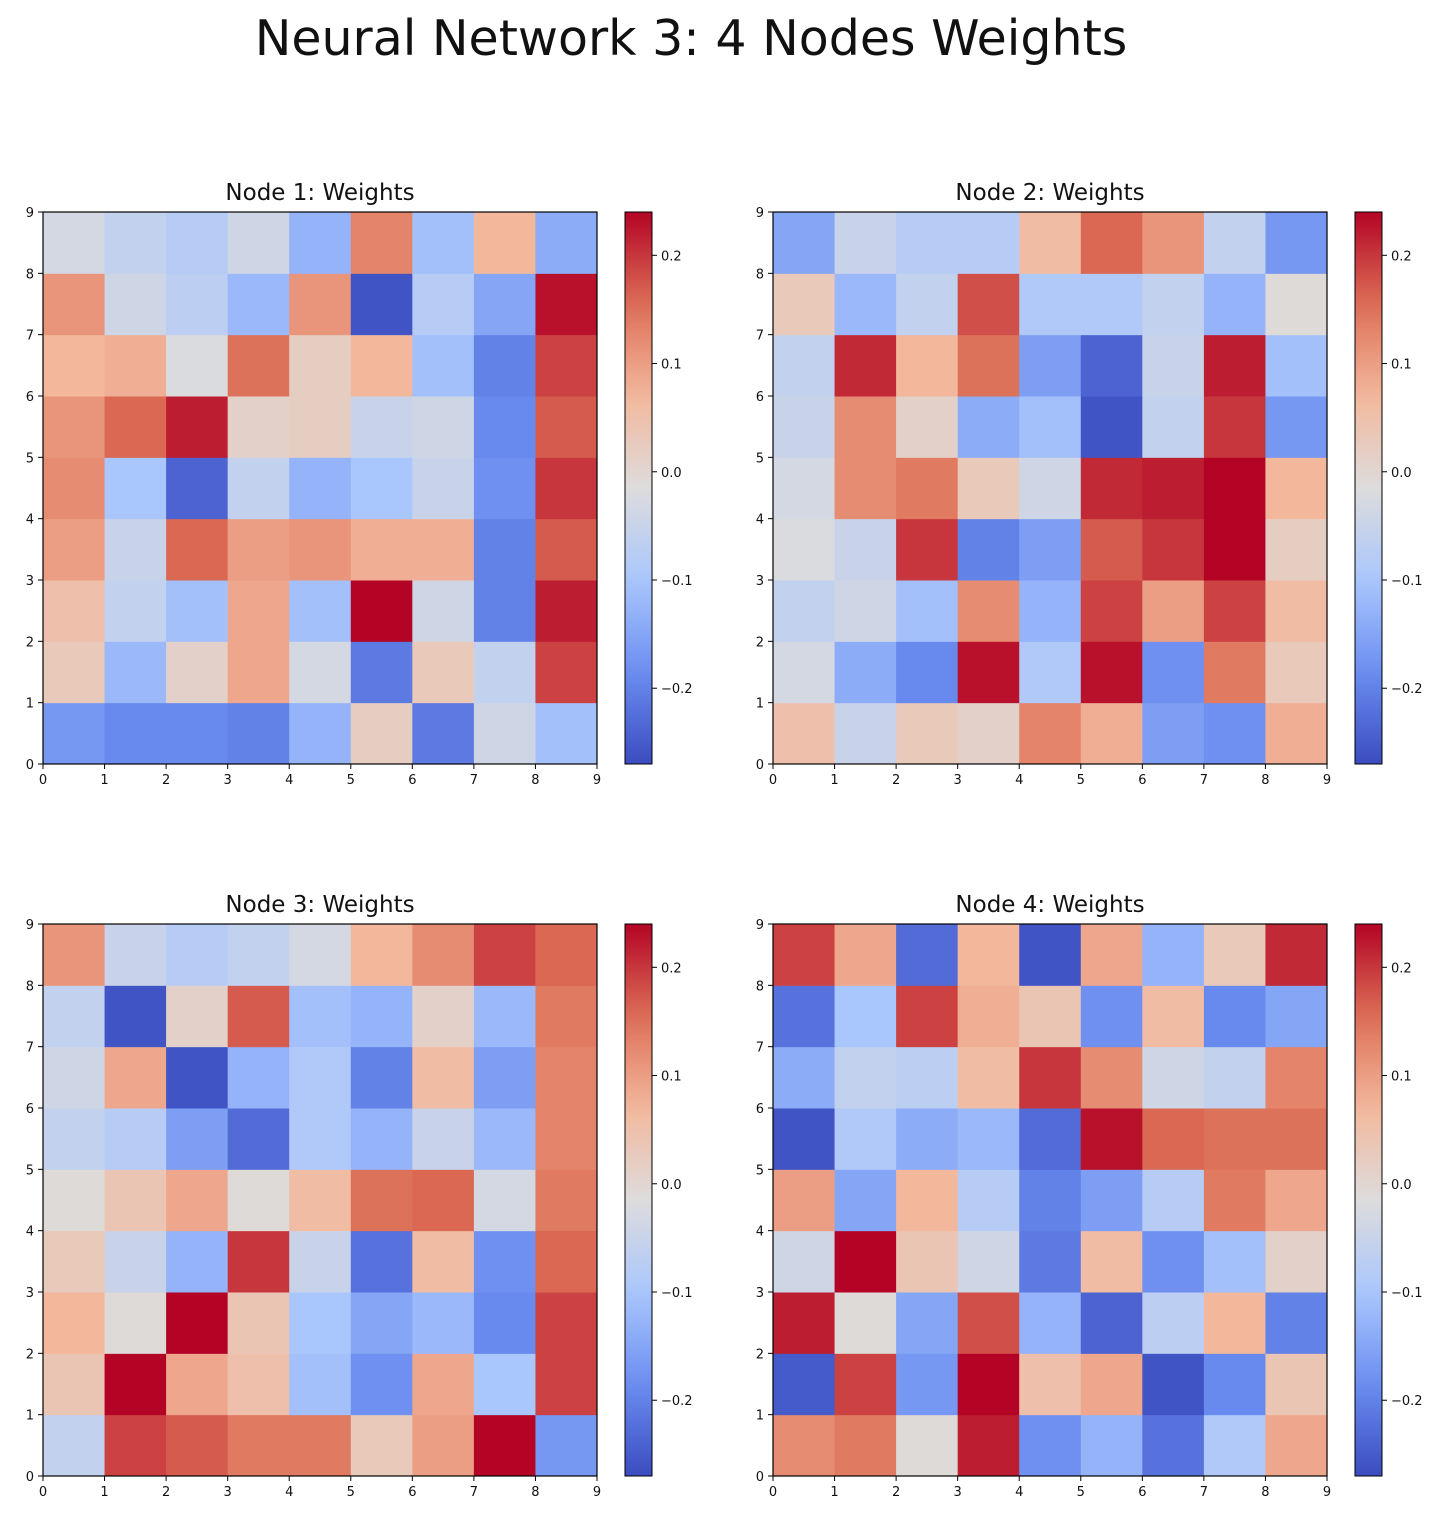 The image size is (1456, 1522). What do you see at coordinates (30, 520) in the screenshot?
I see `y-tick-label: 4` at bounding box center [30, 520].